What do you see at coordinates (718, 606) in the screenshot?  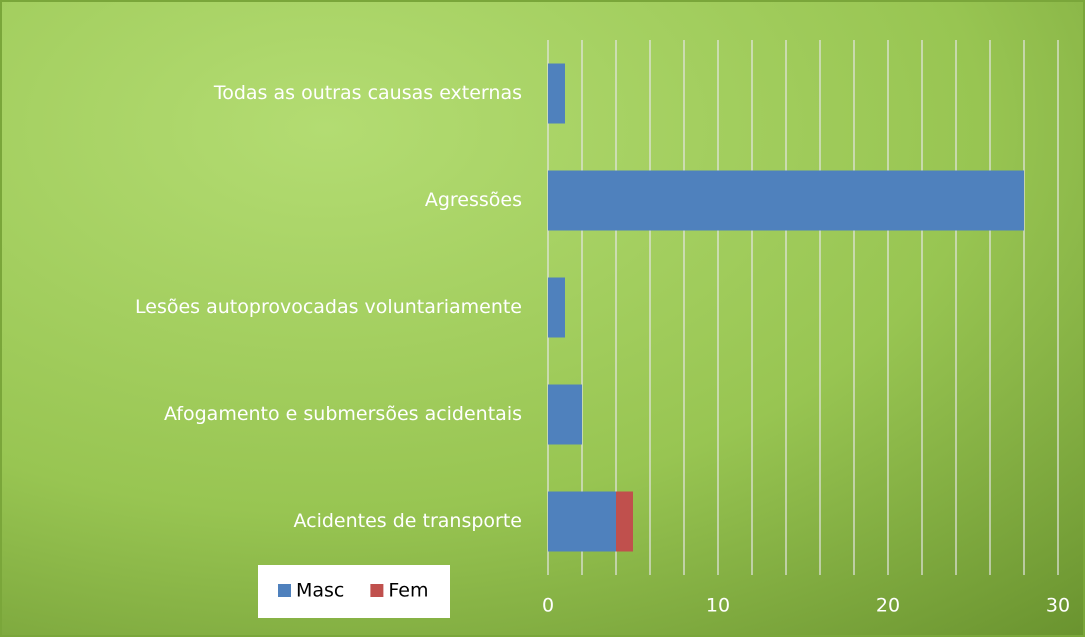 I see `x-tick-label: 10` at bounding box center [718, 606].